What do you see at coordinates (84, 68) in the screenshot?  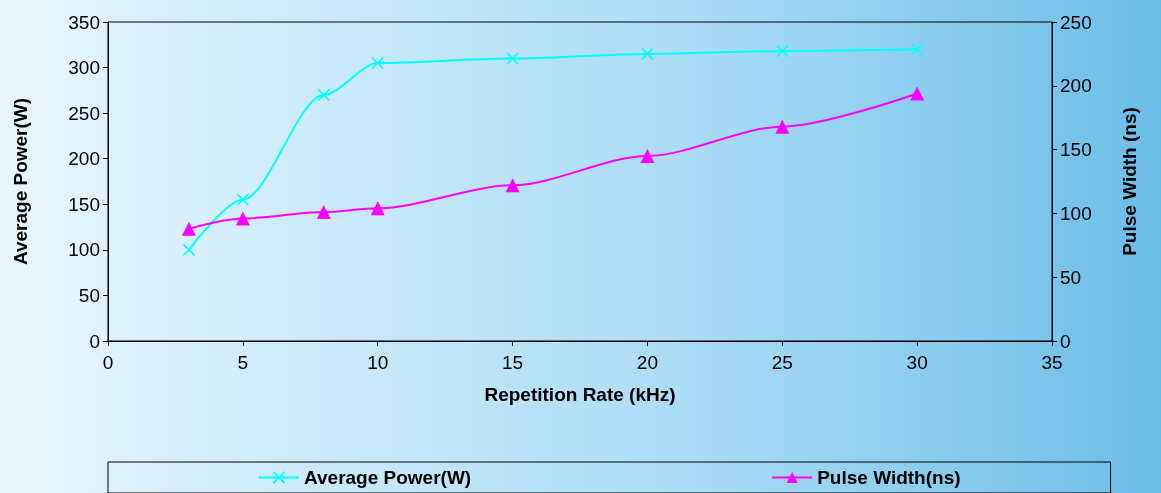 I see `y-tick-label: 300` at bounding box center [84, 68].